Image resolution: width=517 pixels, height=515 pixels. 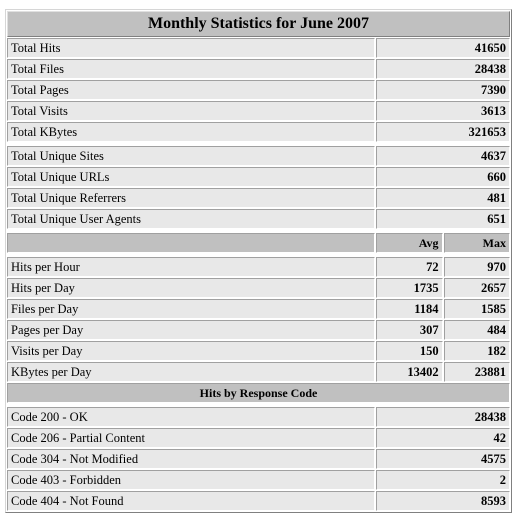 I want to click on row-label: Hits per Hour, so click(x=191, y=267).